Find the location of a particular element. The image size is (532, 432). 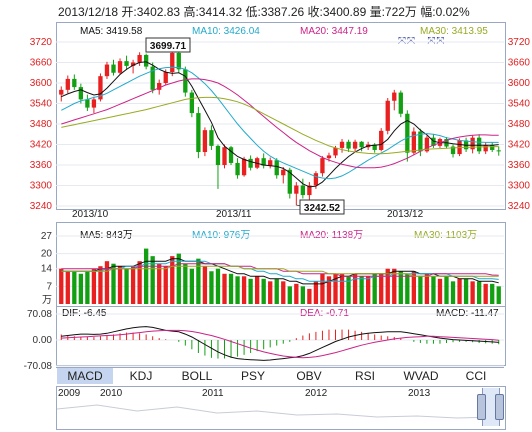

macd-y-tick: 0.00 is located at coordinates (43, 340).